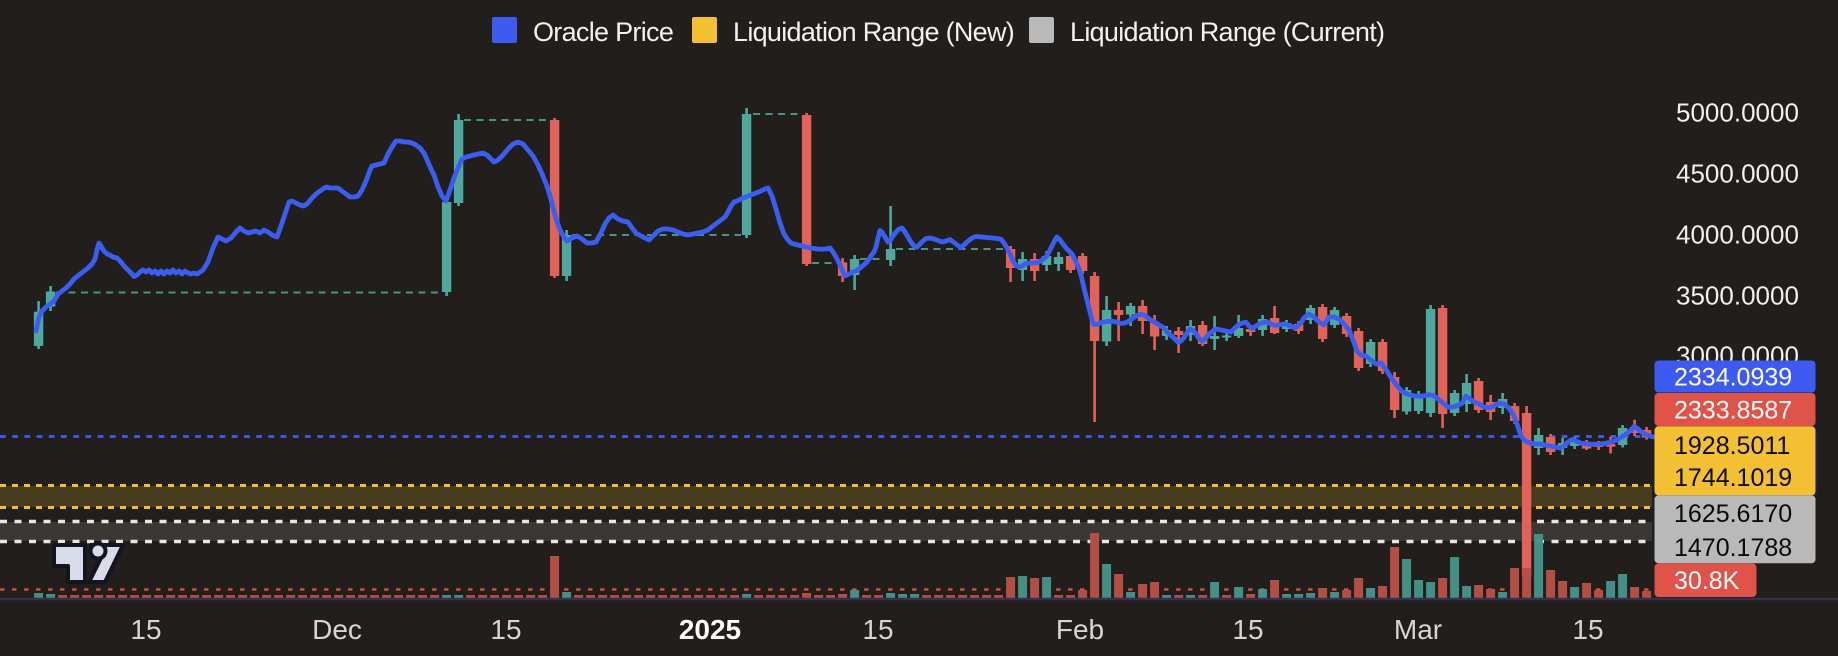 The height and width of the screenshot is (656, 1838). Describe the element at coordinates (1733, 377) in the screenshot. I see `svg-text: 2334.0939` at that location.